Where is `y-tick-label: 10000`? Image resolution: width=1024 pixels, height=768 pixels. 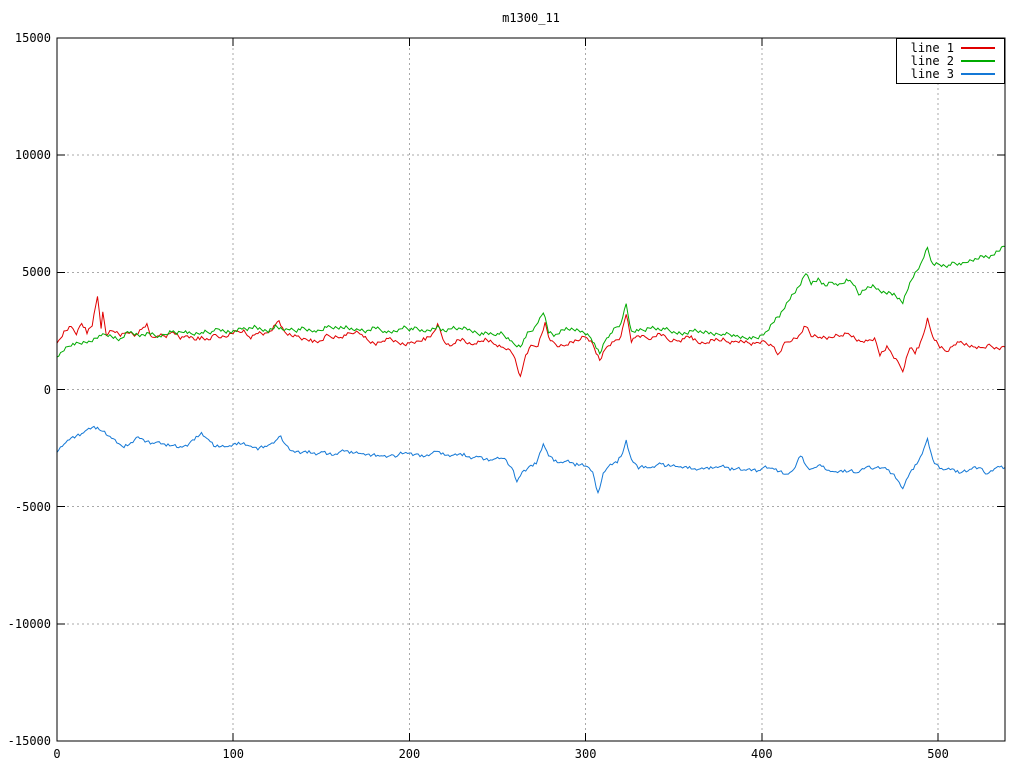
y-tick-label: 10000 is located at coordinates (32, 155).